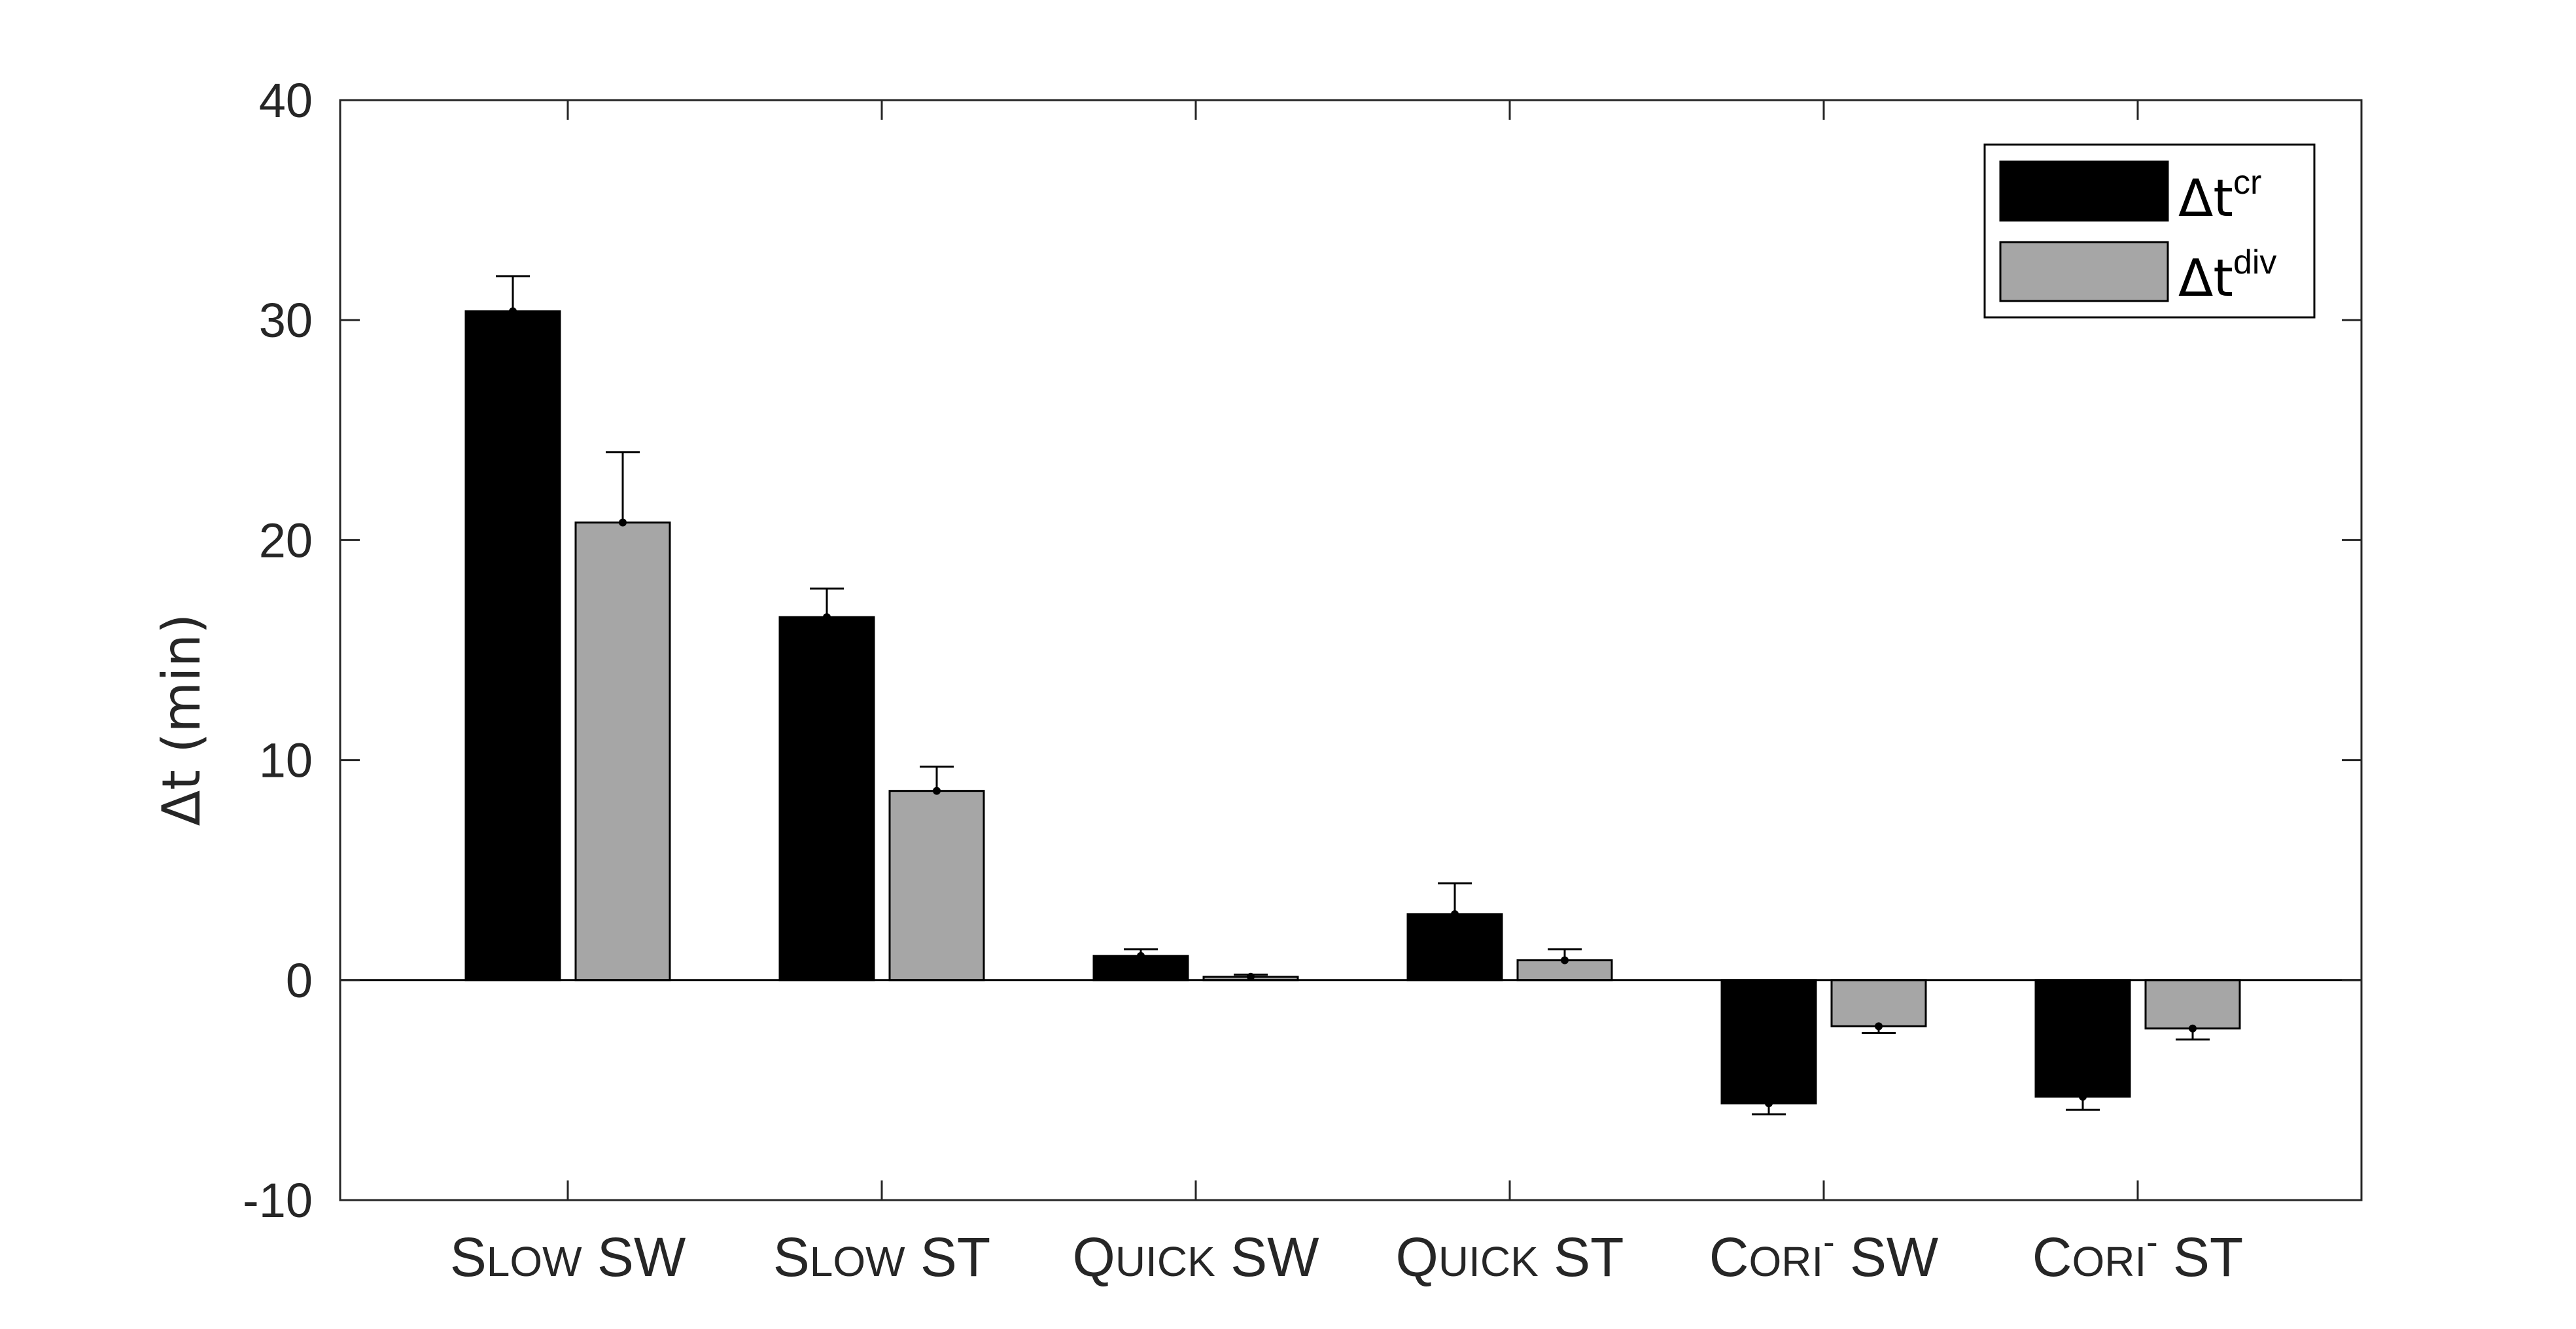  What do you see at coordinates (278, 650) in the screenshot?
I see `y-tick-labels: -10 0 10 20 30 40` at bounding box center [278, 650].